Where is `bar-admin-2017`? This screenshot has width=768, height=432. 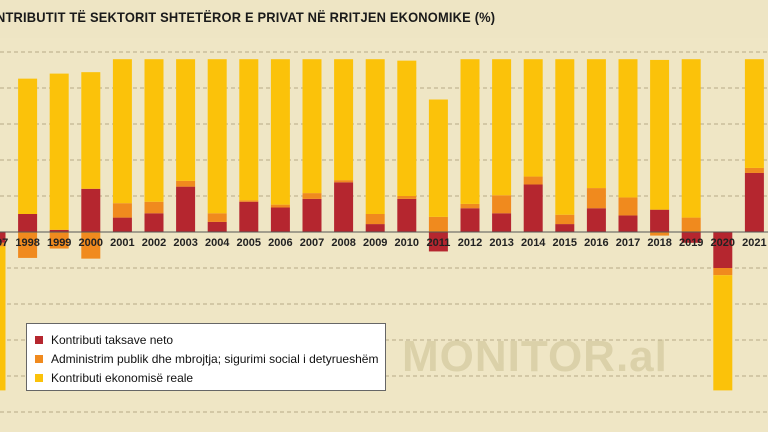 bar-admin-2017 is located at coordinates (628, 206).